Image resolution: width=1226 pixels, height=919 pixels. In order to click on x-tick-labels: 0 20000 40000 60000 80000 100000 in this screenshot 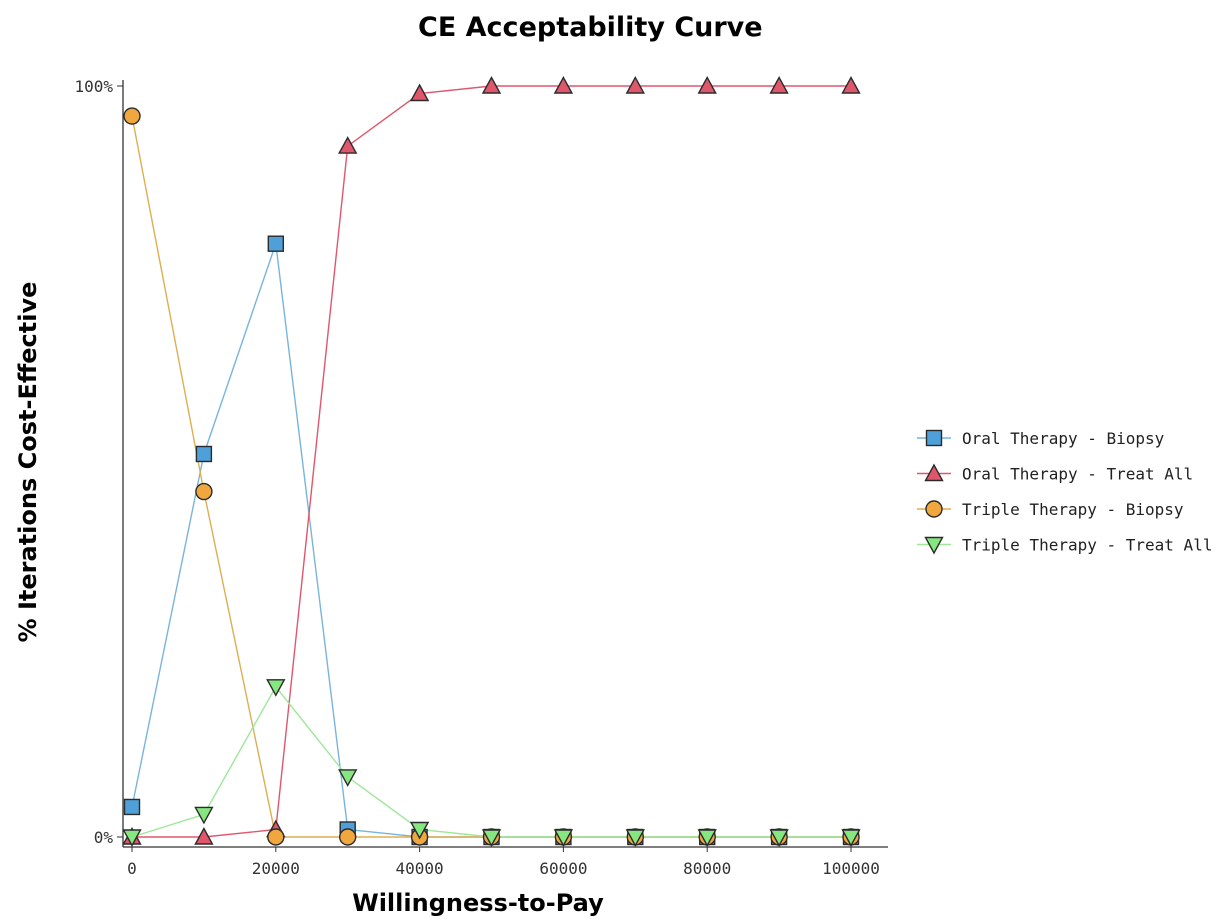, I will do `click(503, 868)`.